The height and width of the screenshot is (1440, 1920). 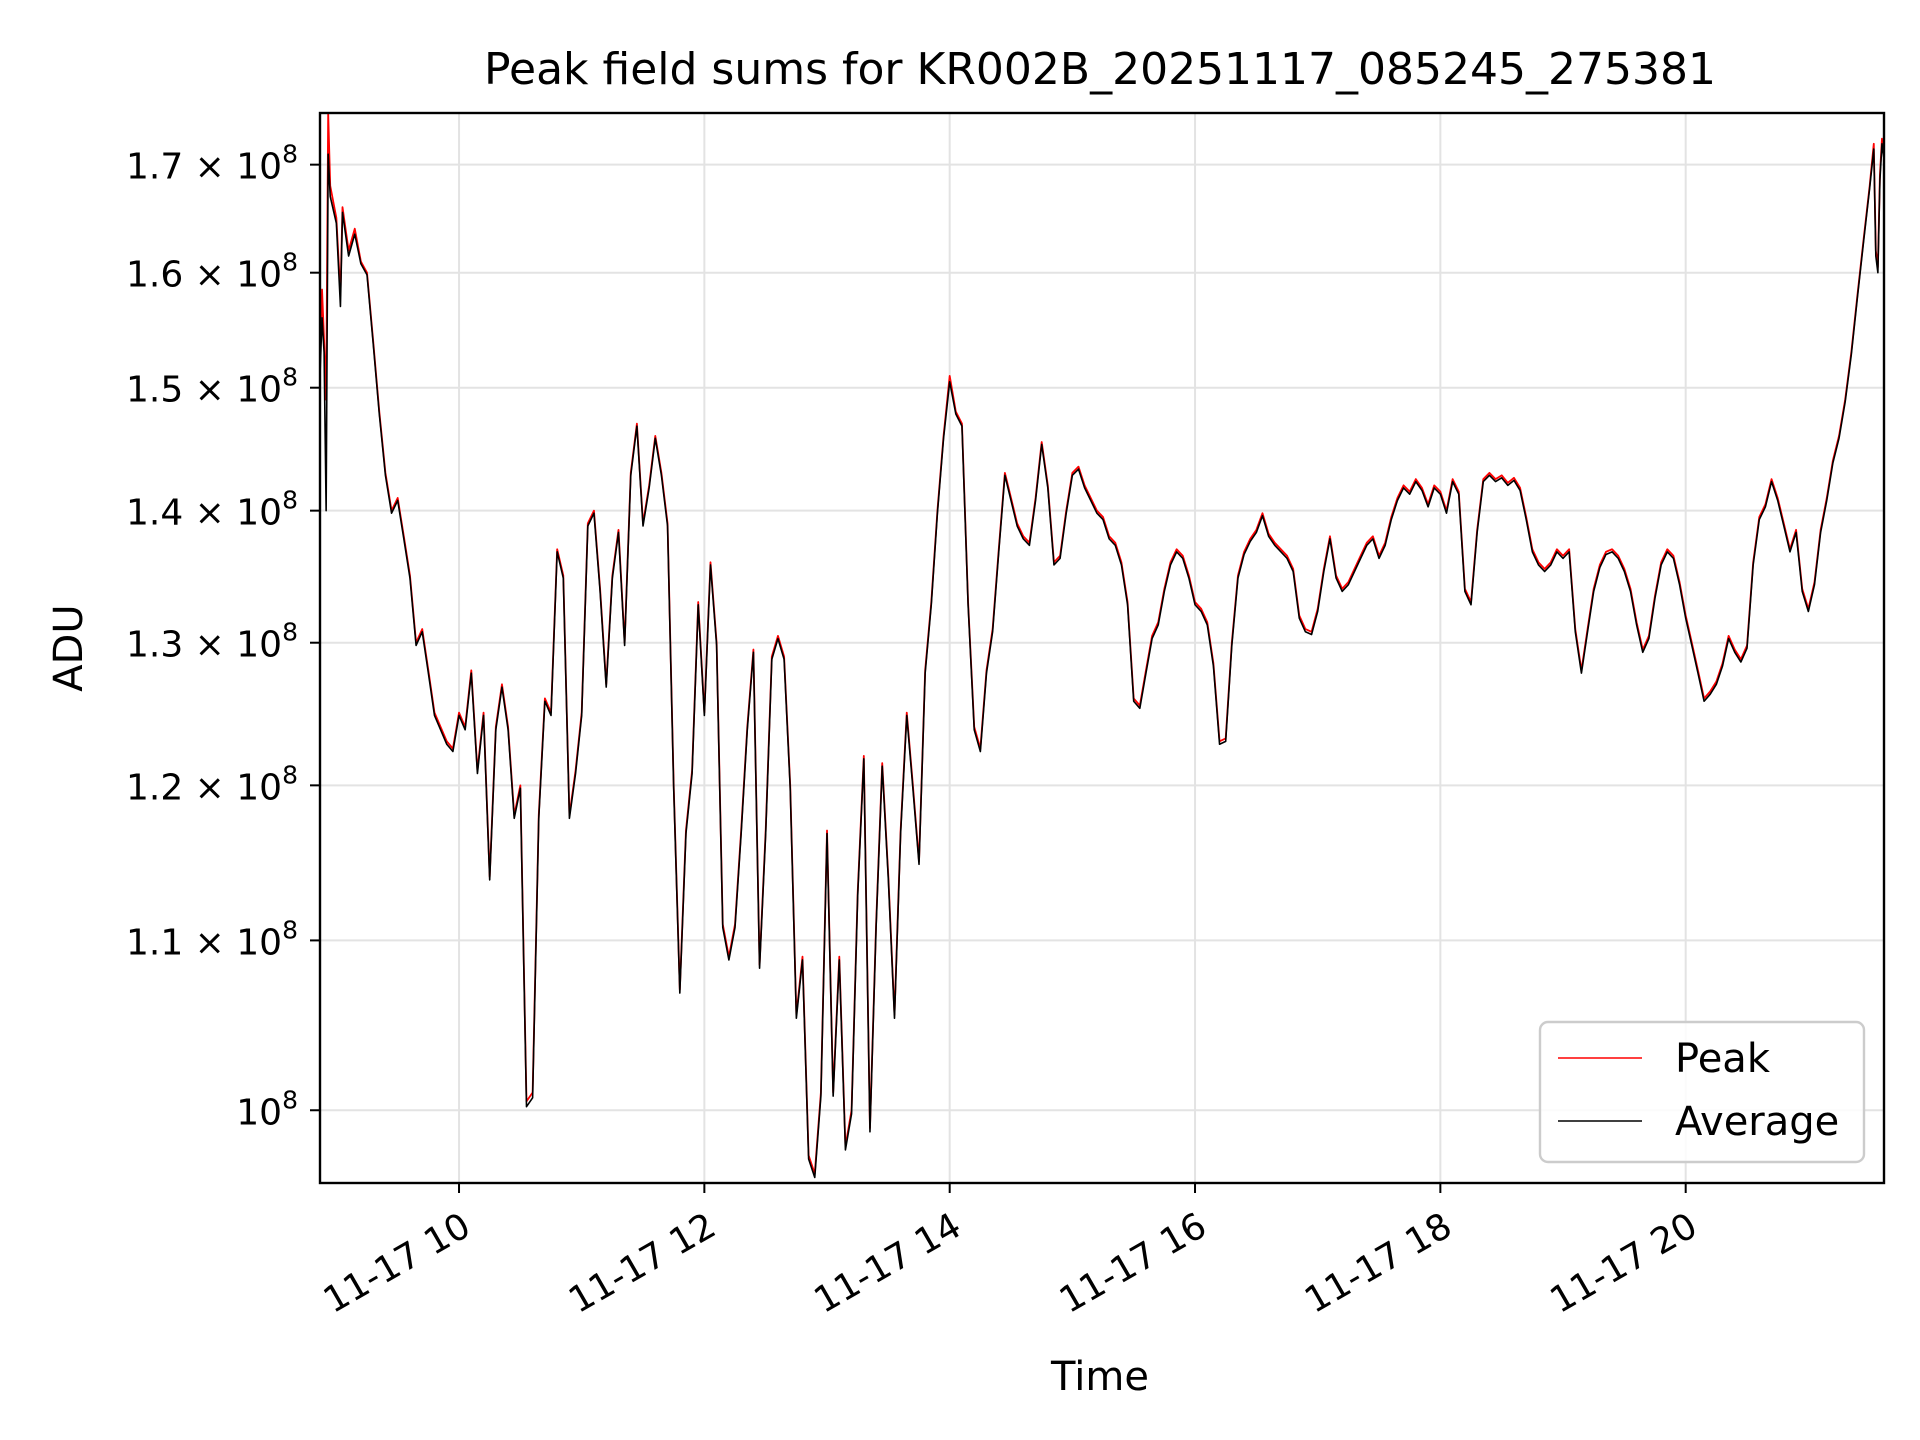 I want to click on legend: Peak Average, so click(x=1702, y=1092).